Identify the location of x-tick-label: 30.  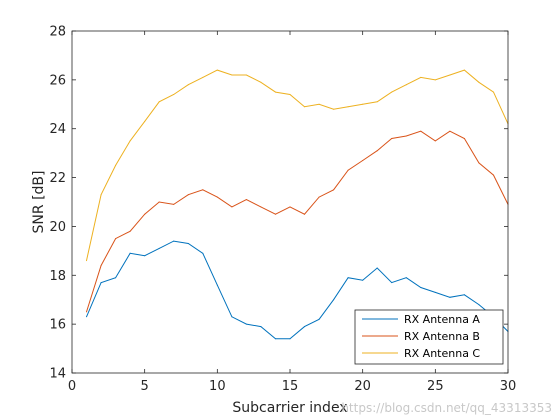
(508, 386).